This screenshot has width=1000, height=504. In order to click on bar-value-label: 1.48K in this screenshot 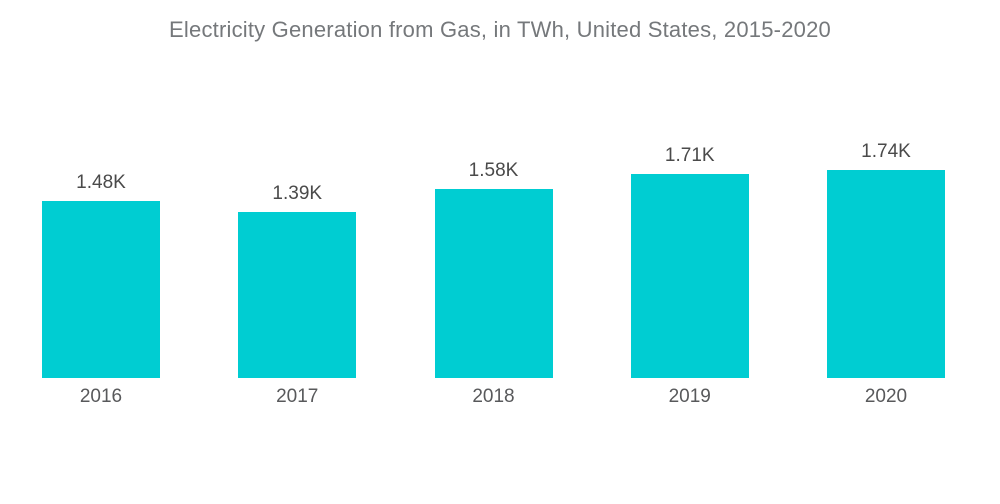, I will do `click(101, 182)`.